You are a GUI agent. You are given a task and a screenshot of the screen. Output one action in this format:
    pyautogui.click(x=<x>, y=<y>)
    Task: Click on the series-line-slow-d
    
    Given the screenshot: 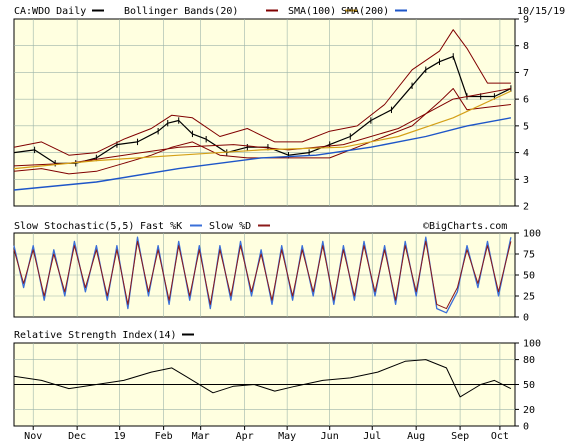 What is the action you would take?
    pyautogui.click(x=262, y=275)
    